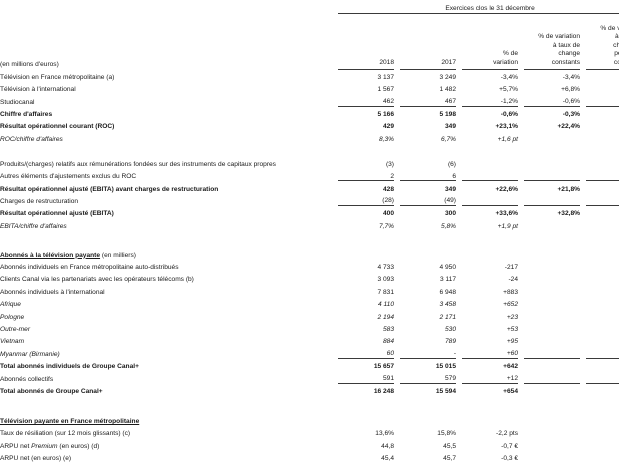 Image resolution: width=619 pixels, height=463 pixels. What do you see at coordinates (509, 446) in the screenshot?
I see `cell-var: -0,7 €` at bounding box center [509, 446].